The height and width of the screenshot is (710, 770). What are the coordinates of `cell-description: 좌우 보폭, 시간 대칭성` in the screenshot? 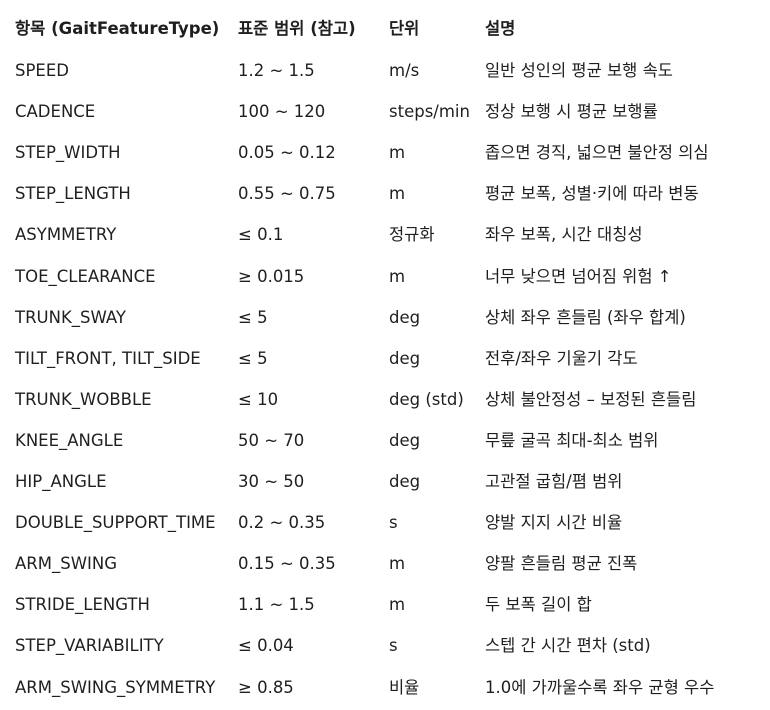 It's located at (564, 235).